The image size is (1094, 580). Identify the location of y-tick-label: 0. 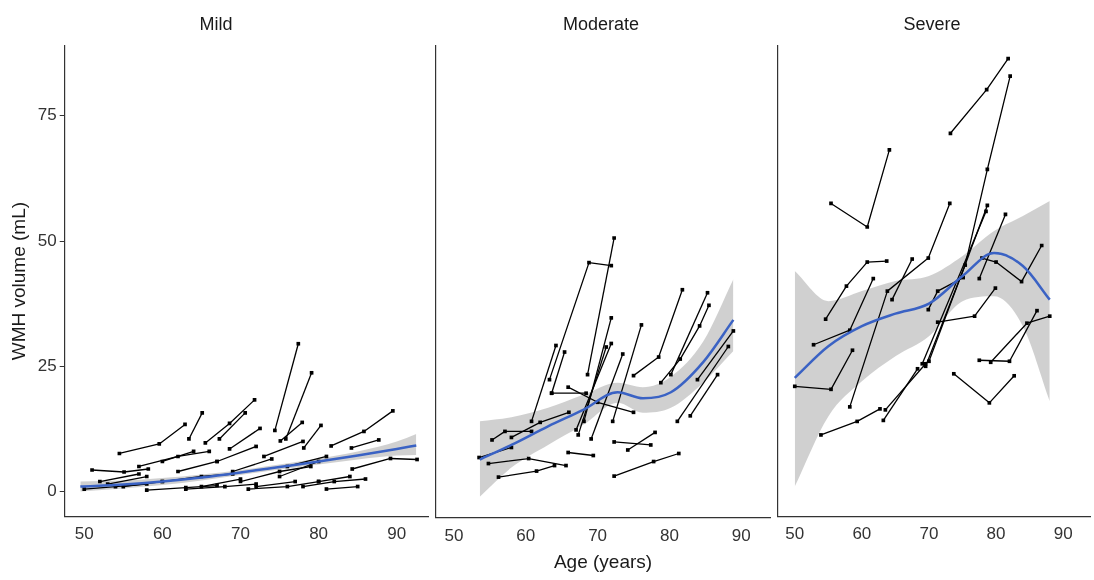
(52, 491).